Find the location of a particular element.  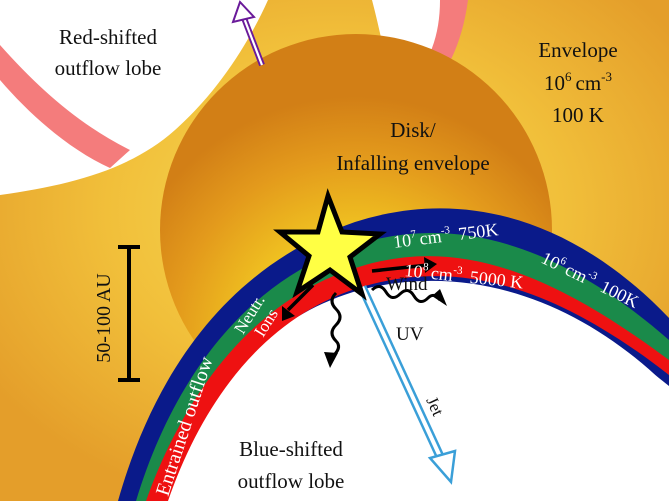

red-lobe-arrow is located at coordinates (248, 33).